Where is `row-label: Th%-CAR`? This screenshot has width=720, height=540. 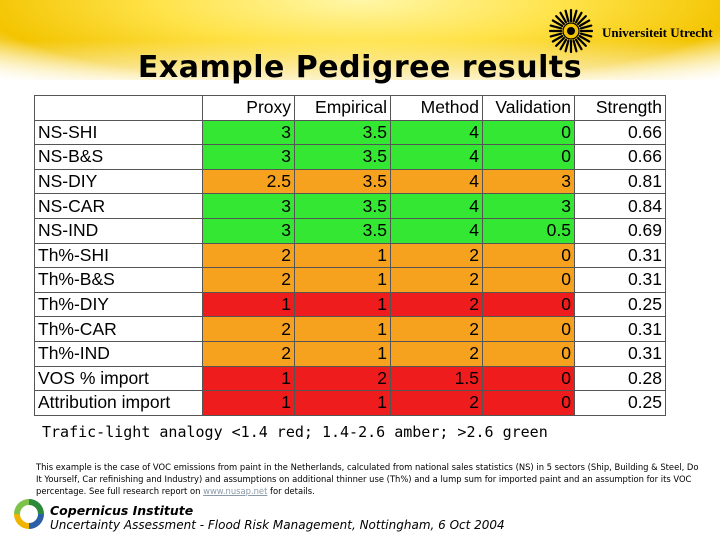 row-label: Th%-CAR is located at coordinates (118, 329).